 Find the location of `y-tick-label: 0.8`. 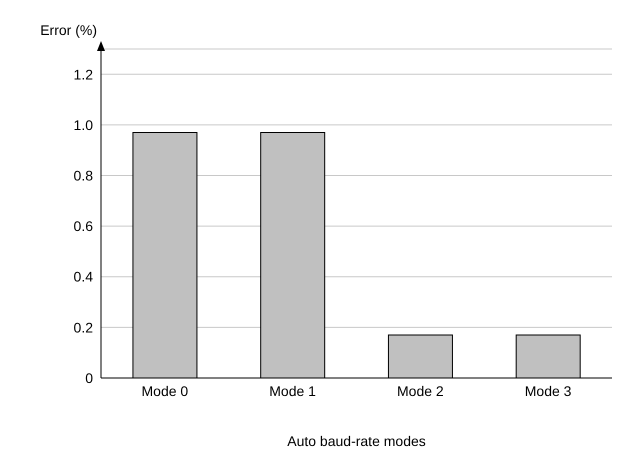

y-tick-label: 0.8 is located at coordinates (84, 176).